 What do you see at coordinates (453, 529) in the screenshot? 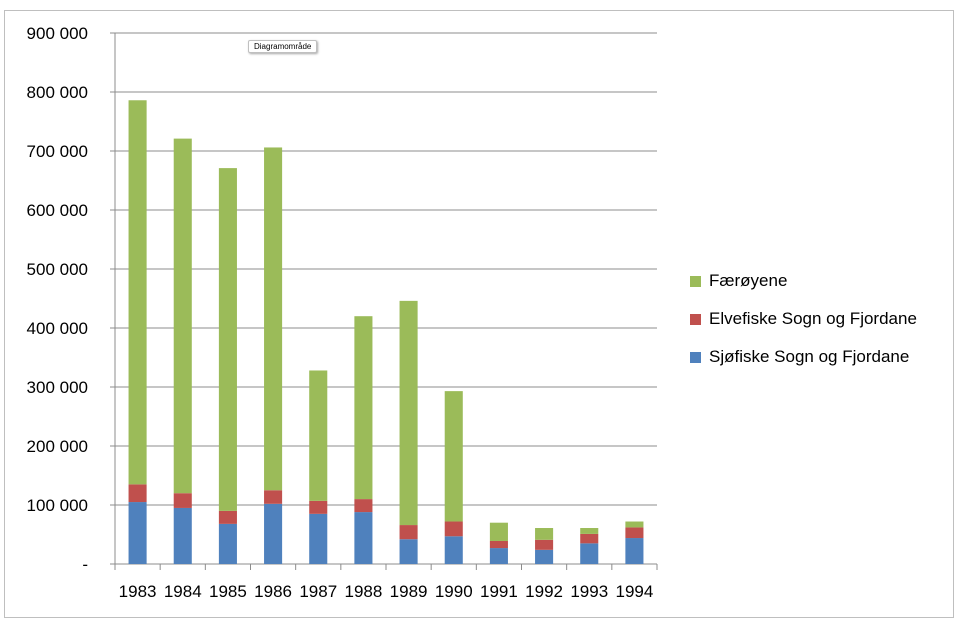
I see `bar-elvefiske-sogn-og-fjordane-1990` at bounding box center [453, 529].